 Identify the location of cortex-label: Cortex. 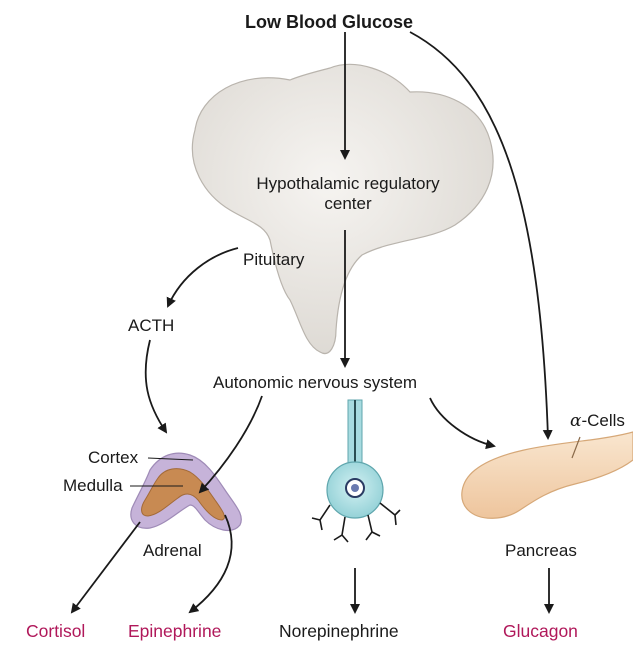
(113, 457).